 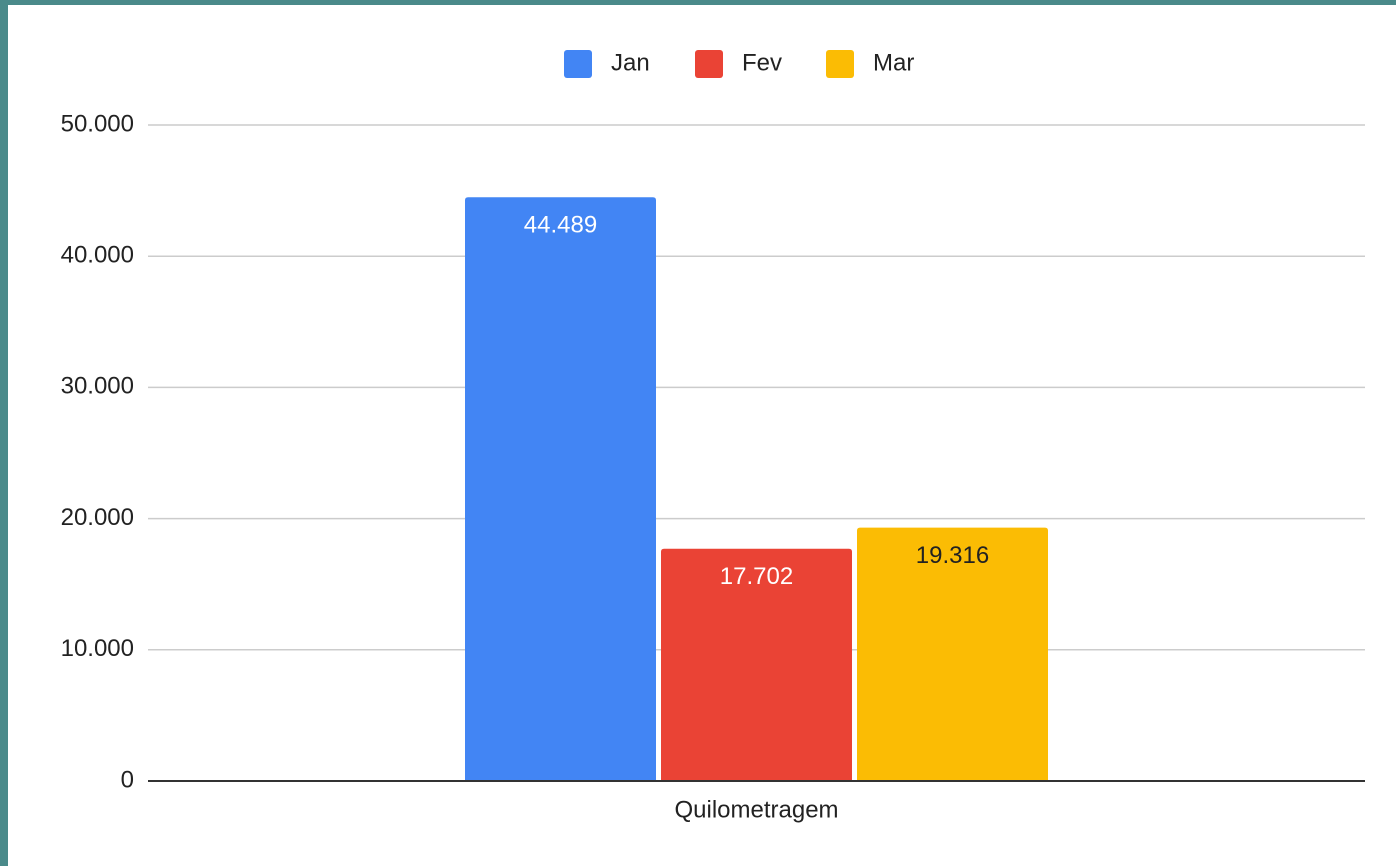 What do you see at coordinates (97, 648) in the screenshot?
I see `y-tick-label: 10.000` at bounding box center [97, 648].